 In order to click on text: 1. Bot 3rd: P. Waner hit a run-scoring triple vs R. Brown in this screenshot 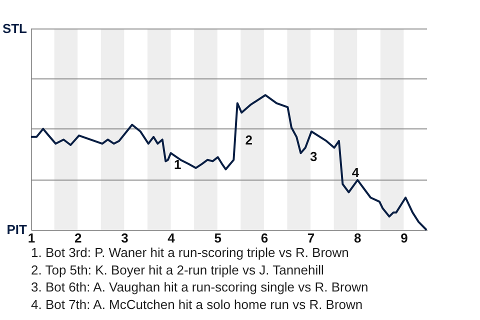, I will do `click(190, 252)`.